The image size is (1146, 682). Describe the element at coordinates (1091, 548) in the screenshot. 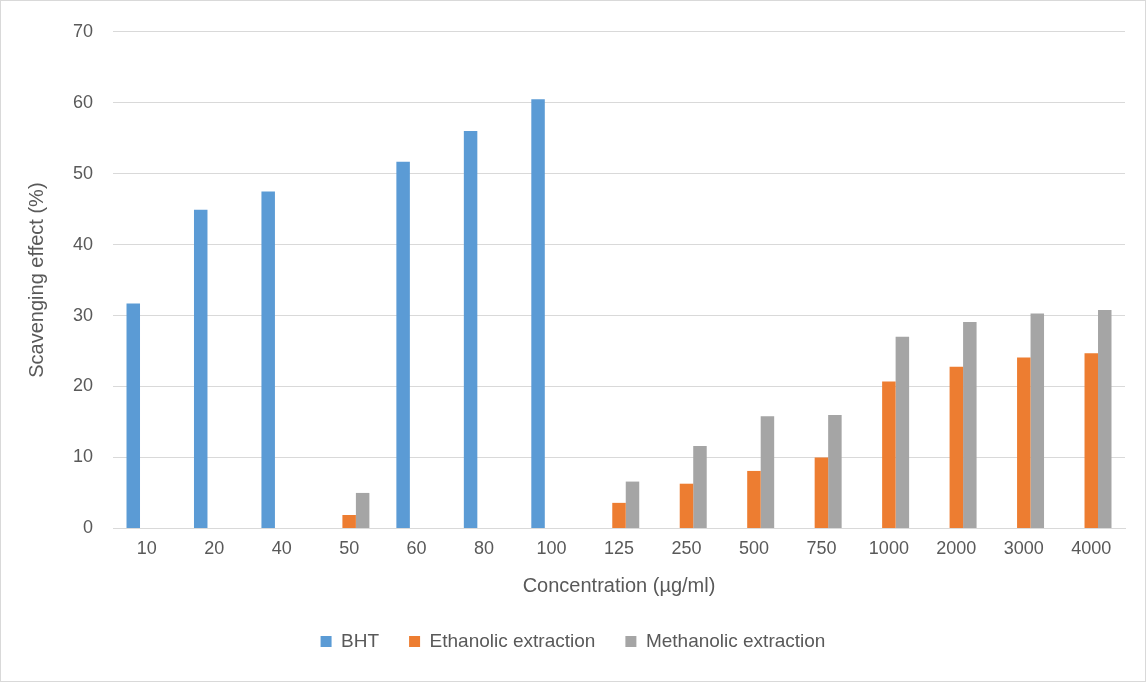

I see `x-tick-label: 4000` at that location.